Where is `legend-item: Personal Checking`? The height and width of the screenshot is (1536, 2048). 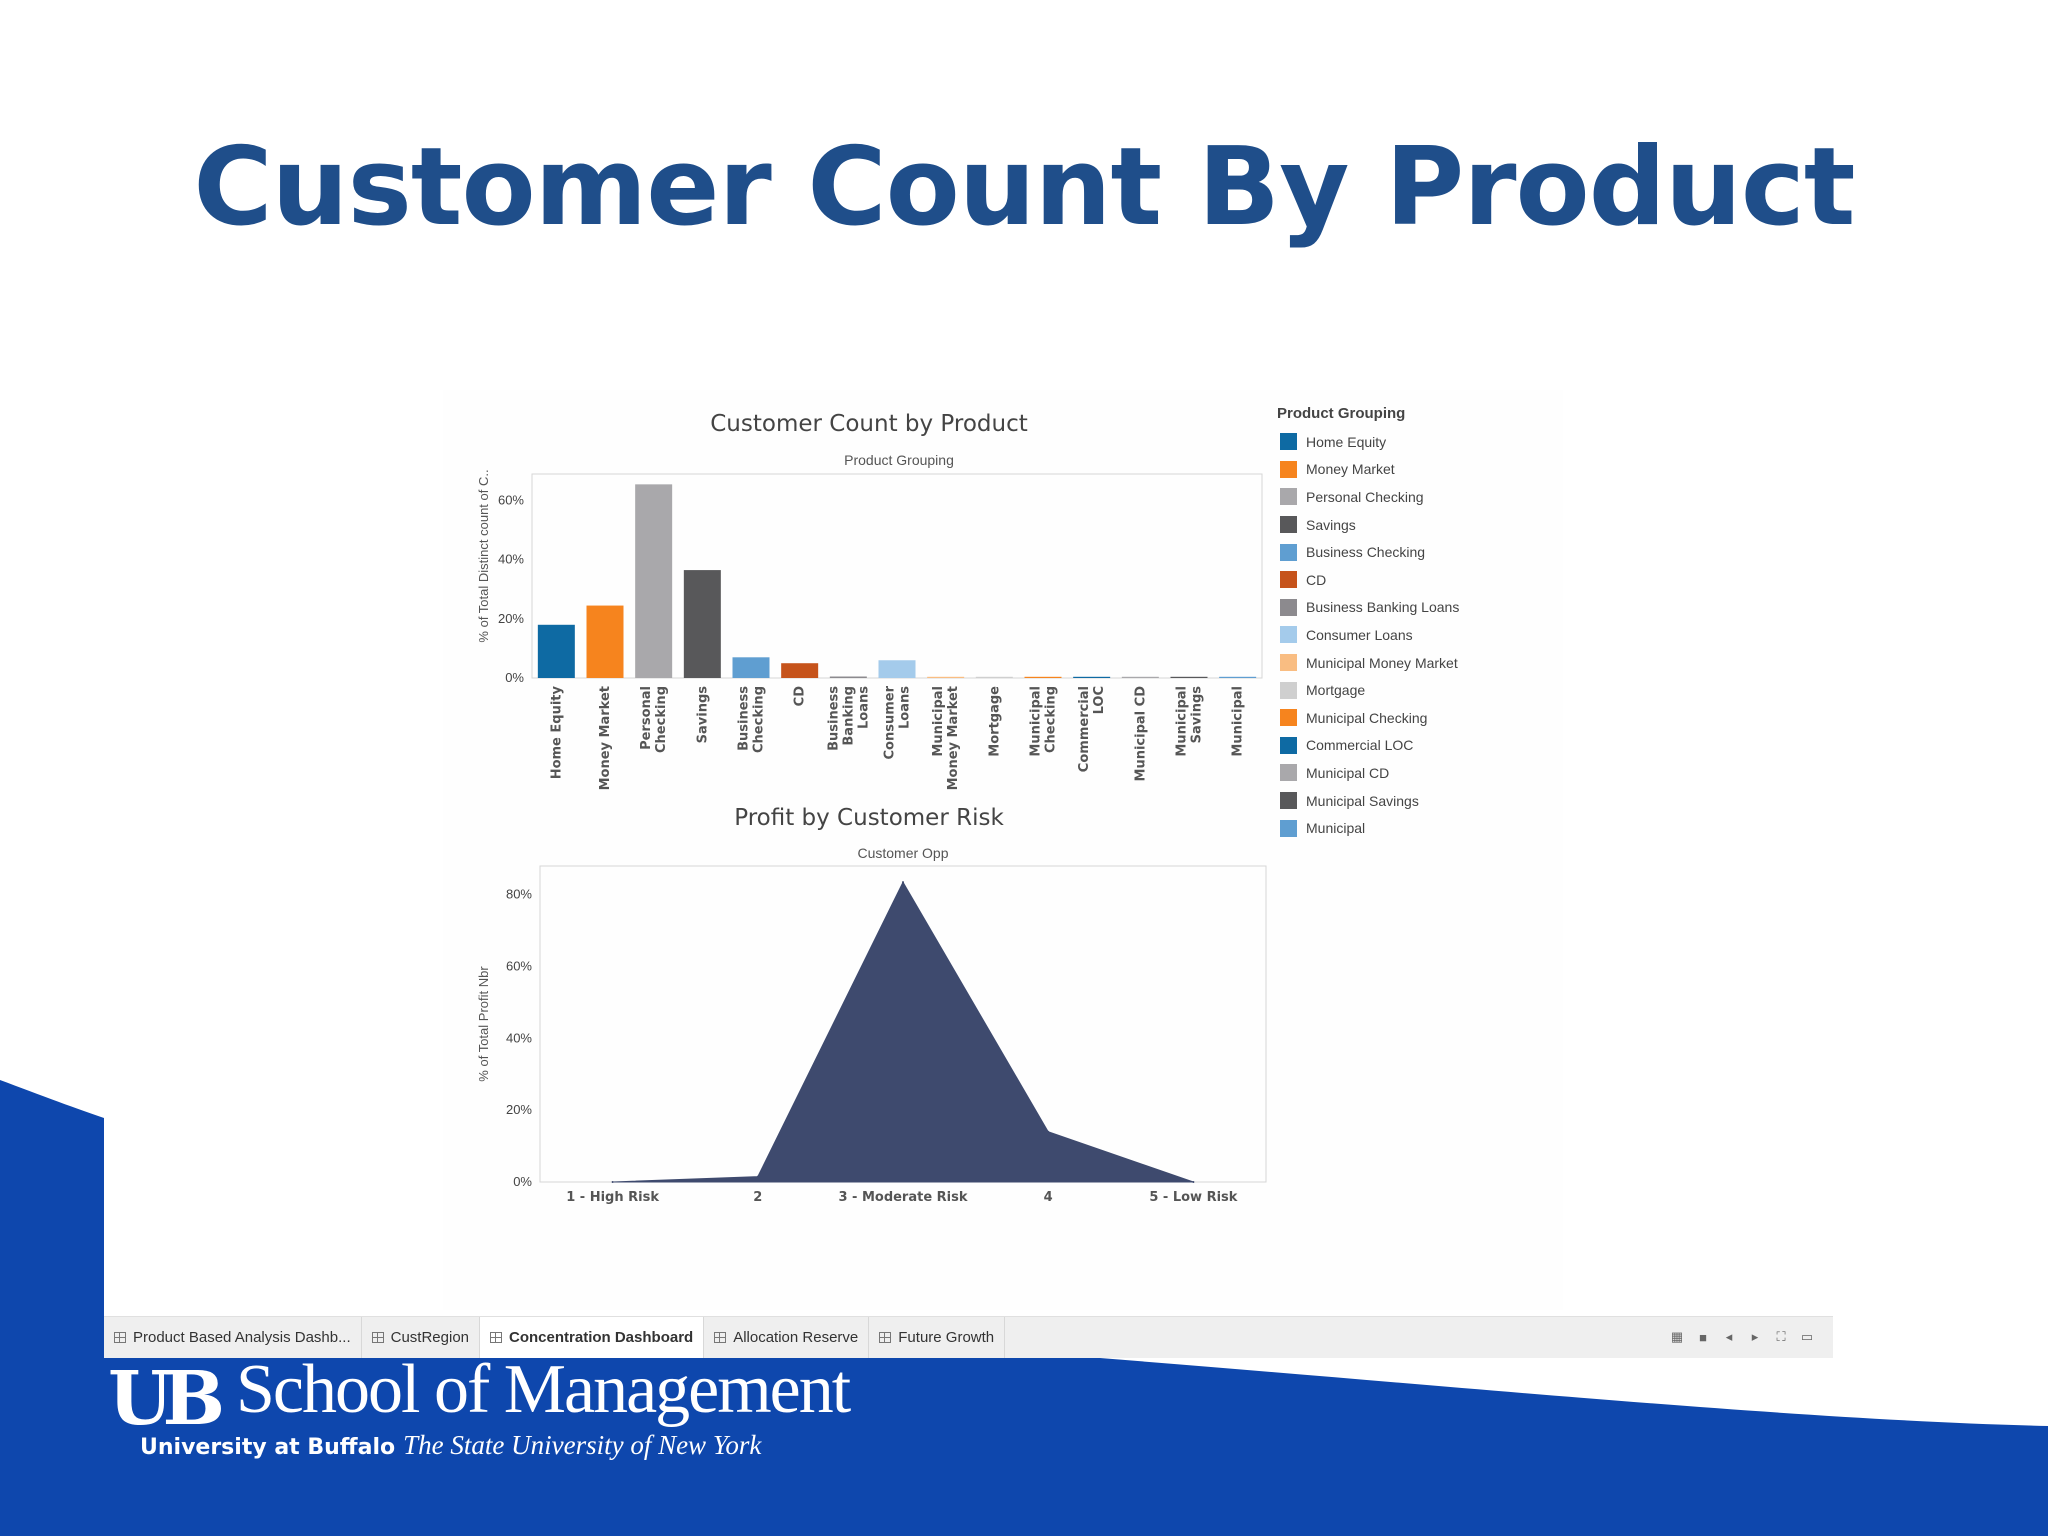
legend-item: Personal Checking is located at coordinates (1397, 497).